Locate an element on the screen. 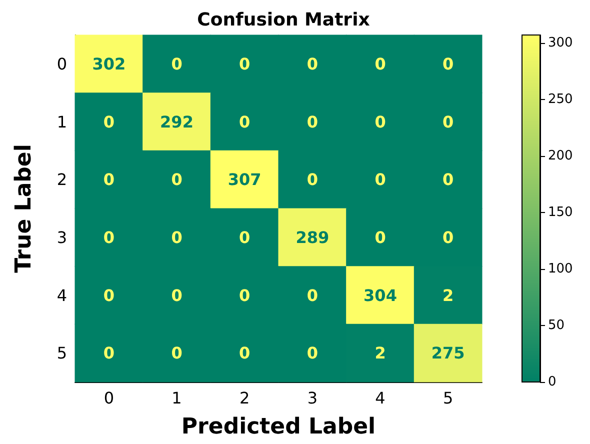  x-tick-label: 0 is located at coordinates (109, 398).